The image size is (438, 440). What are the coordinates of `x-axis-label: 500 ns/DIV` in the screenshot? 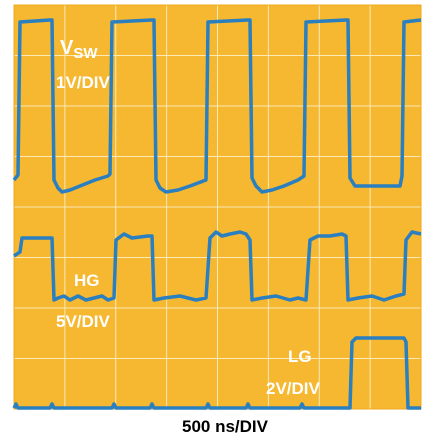 It's located at (225, 426).